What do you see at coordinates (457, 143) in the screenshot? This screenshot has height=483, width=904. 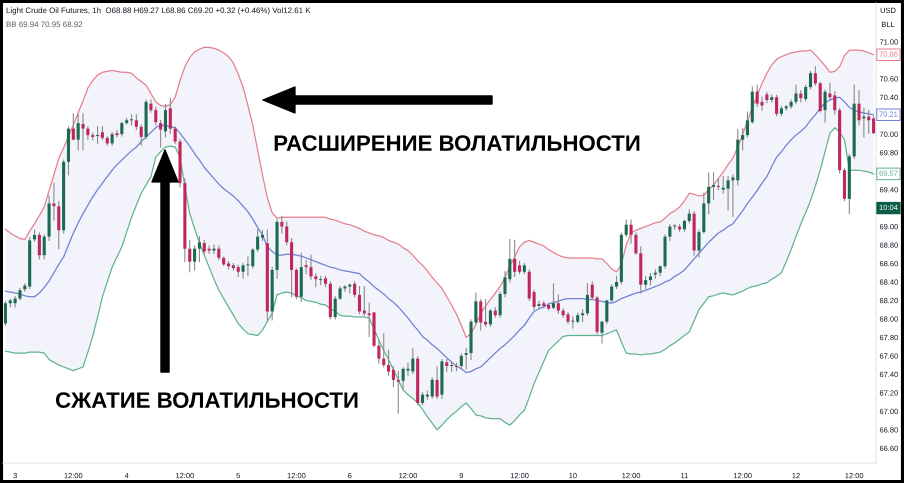 I see `annotation: РАСШИРЕНИЕ ВОЛАТИЛЬНОСТИ` at bounding box center [457, 143].